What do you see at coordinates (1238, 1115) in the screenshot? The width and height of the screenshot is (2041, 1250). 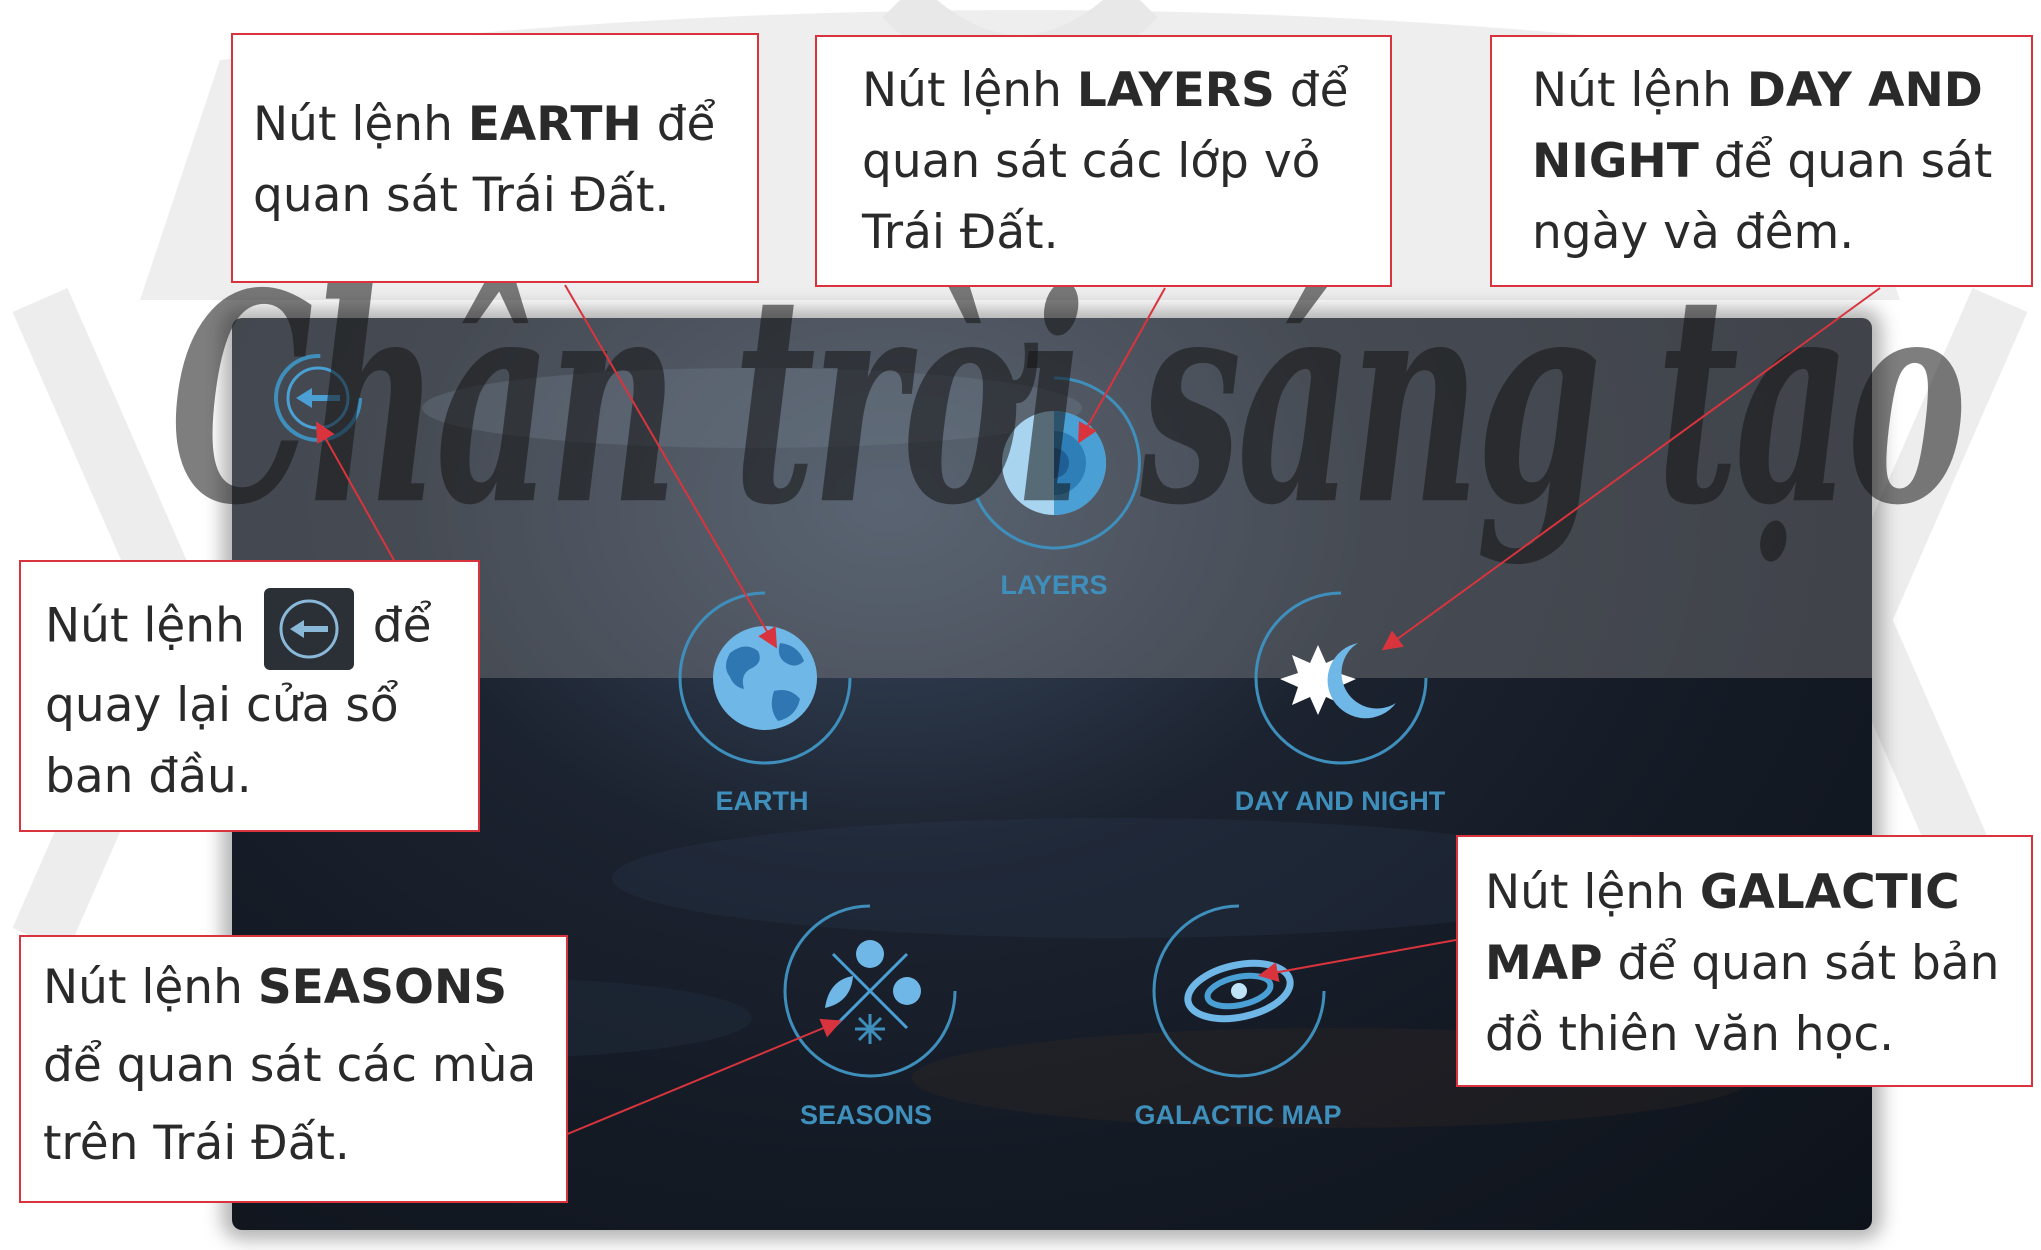 I see `galactic-map-label: GALACTIC MAP` at bounding box center [1238, 1115].